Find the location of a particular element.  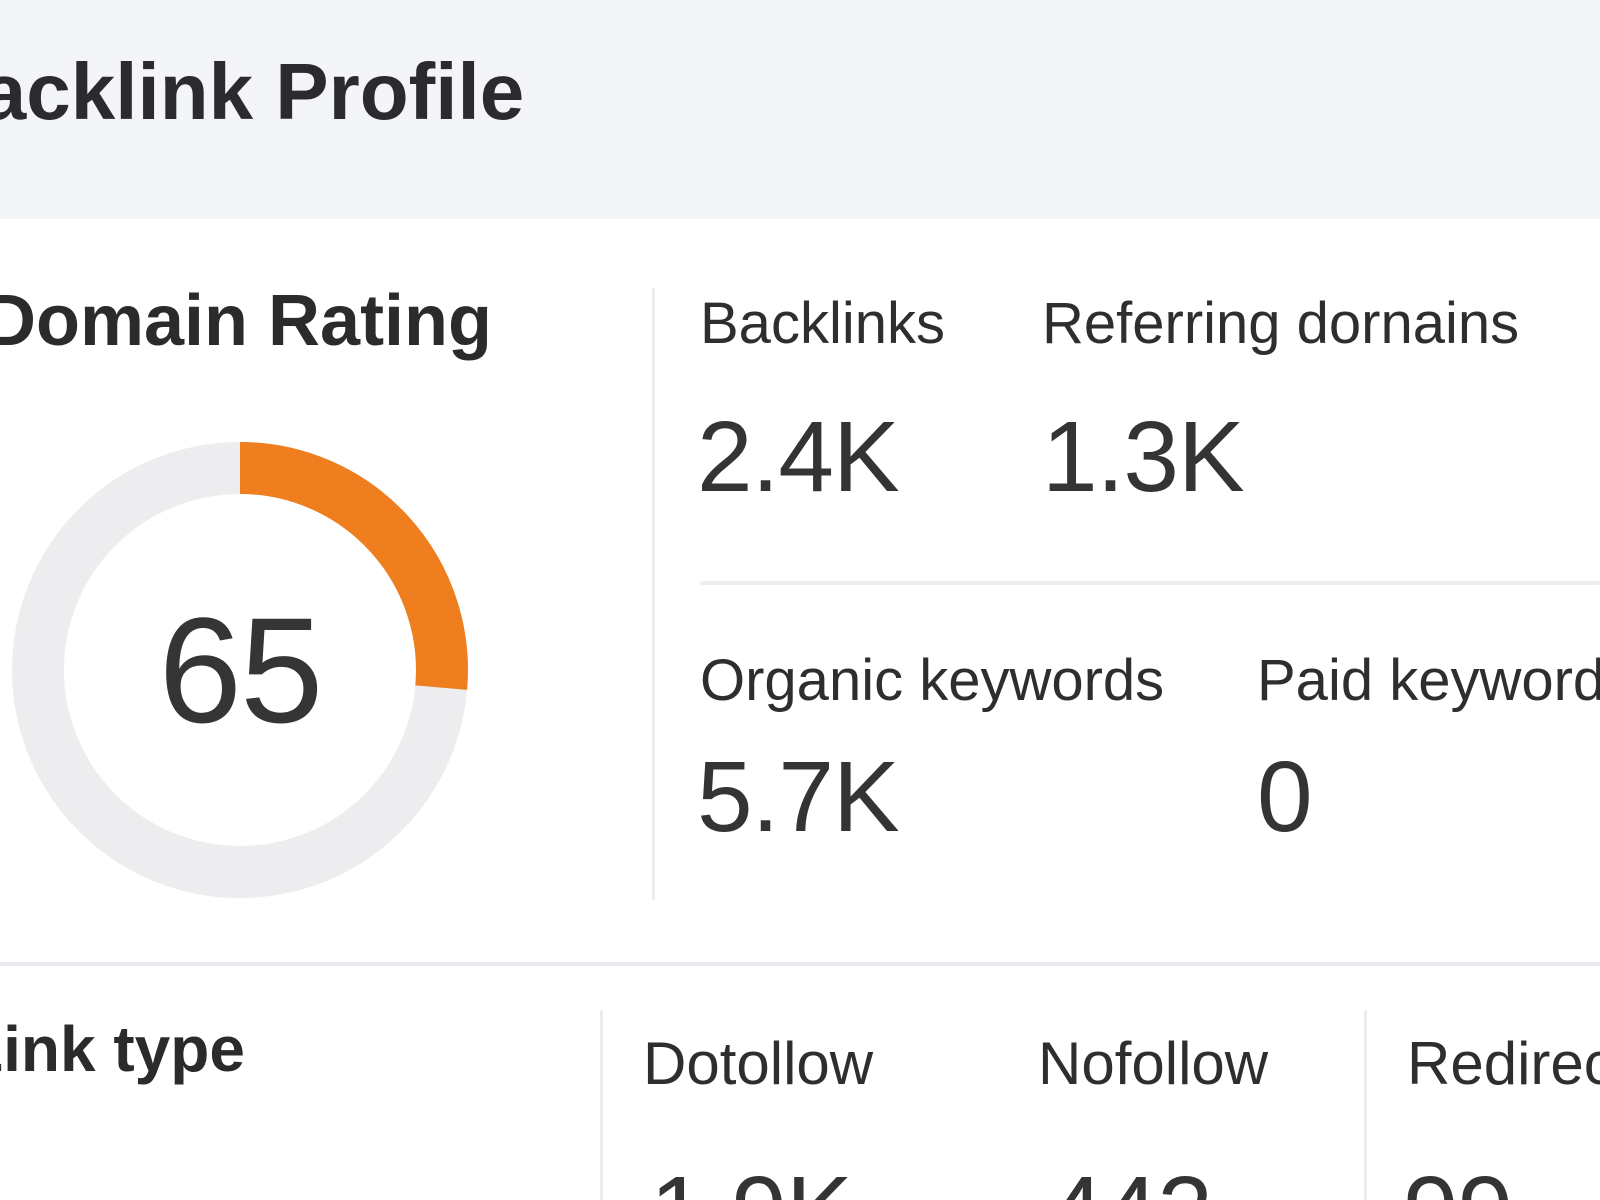

redirect-value: 99 is located at coordinates (1458, 1177).